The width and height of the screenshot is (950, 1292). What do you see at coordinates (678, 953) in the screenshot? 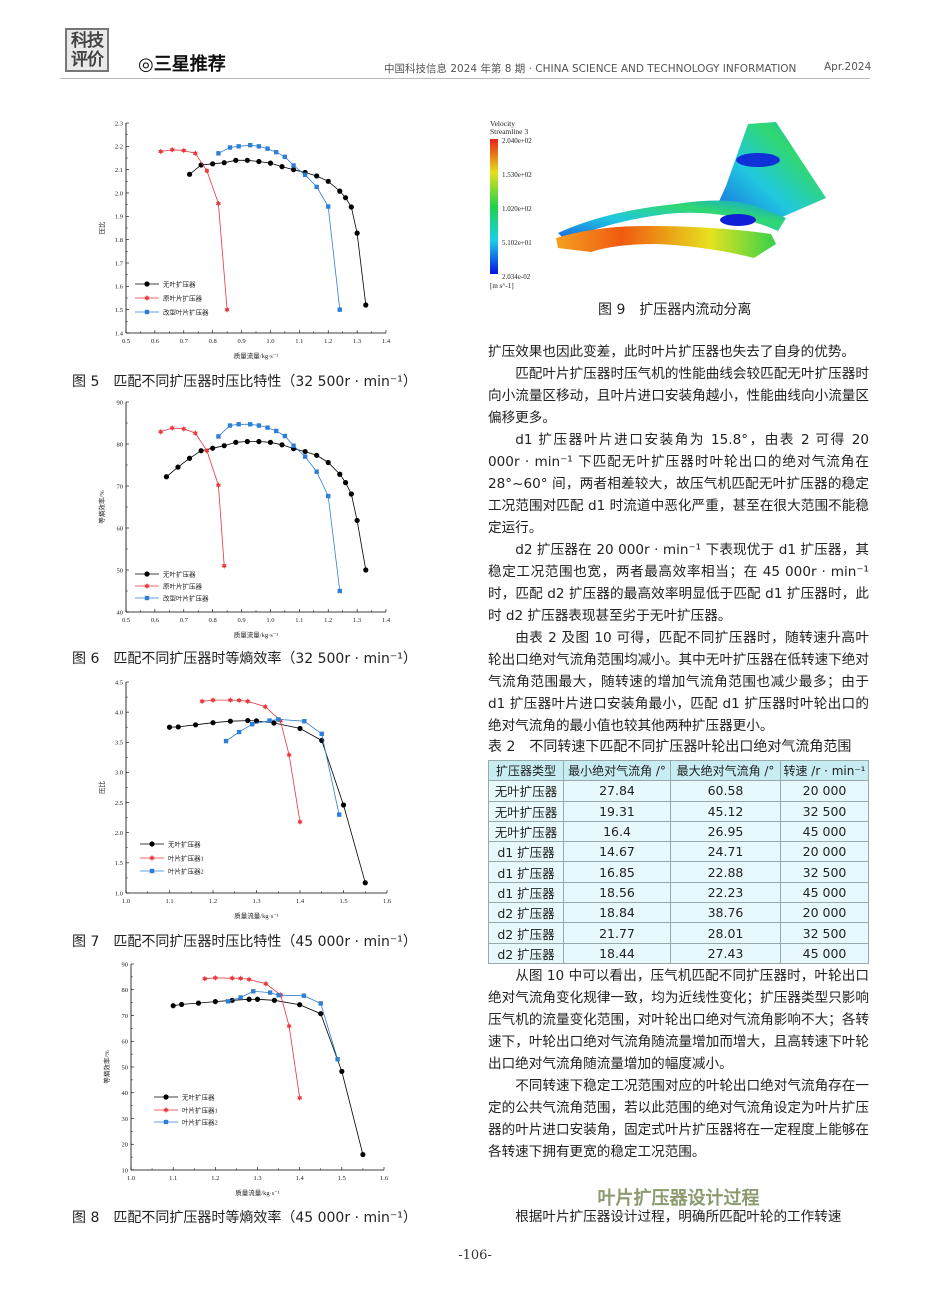
I see `table-row: d2 扩压器 18.44 27.43 45 000` at bounding box center [678, 953].